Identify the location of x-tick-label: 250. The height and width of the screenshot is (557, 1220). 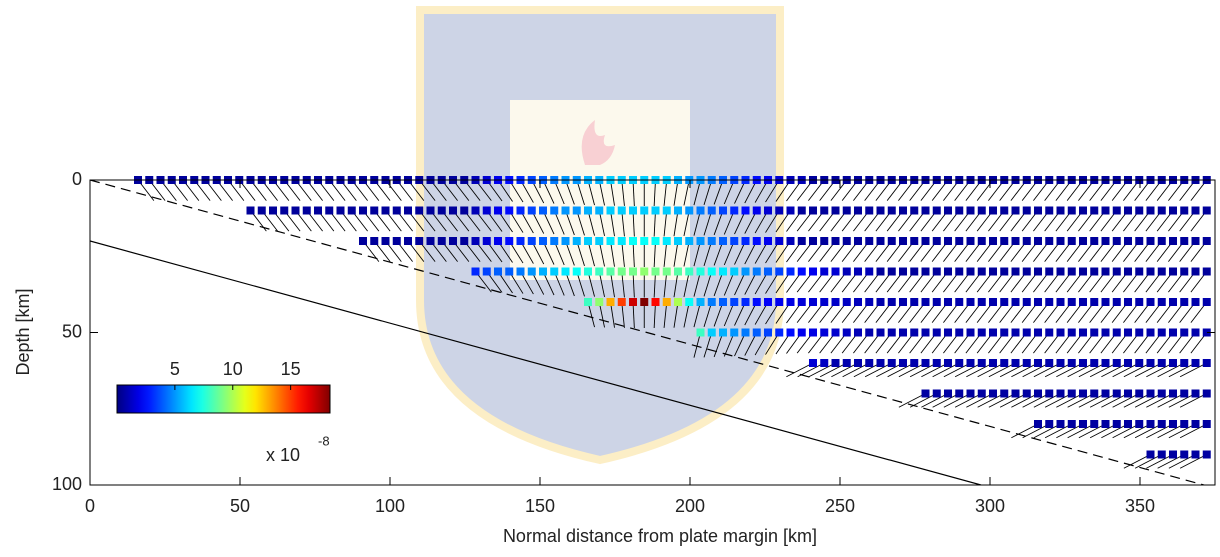
(840, 506).